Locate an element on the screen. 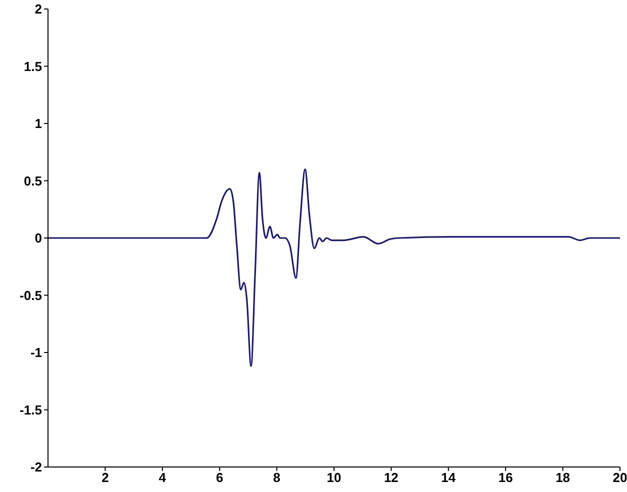  x-tick-label: 8 is located at coordinates (276, 478).